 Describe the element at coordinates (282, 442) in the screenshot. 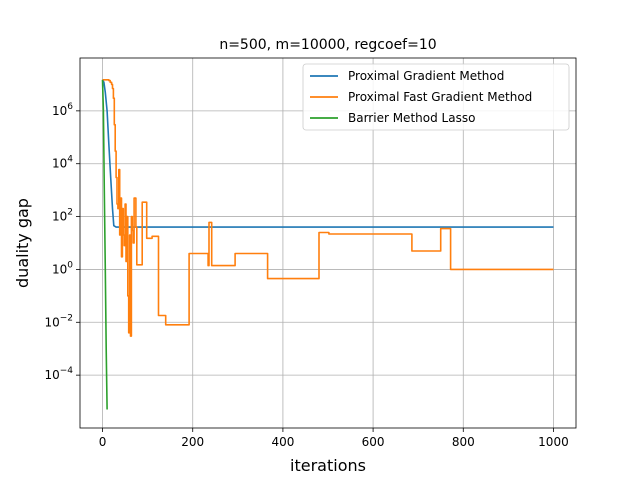

I see `x-tick-label: 400` at that location.